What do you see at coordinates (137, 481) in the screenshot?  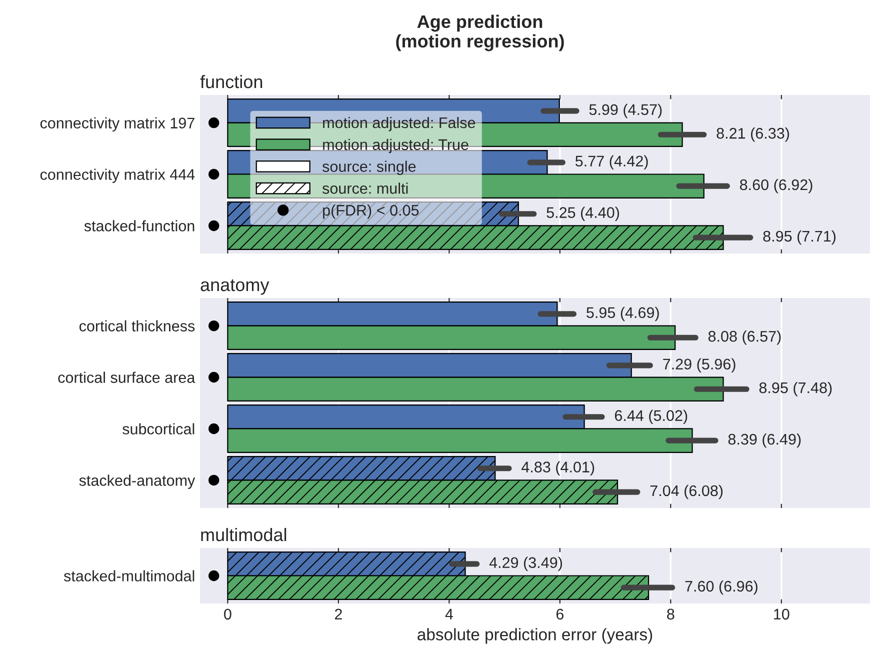 I see `y-tick-label: stacked-anatomy` at bounding box center [137, 481].